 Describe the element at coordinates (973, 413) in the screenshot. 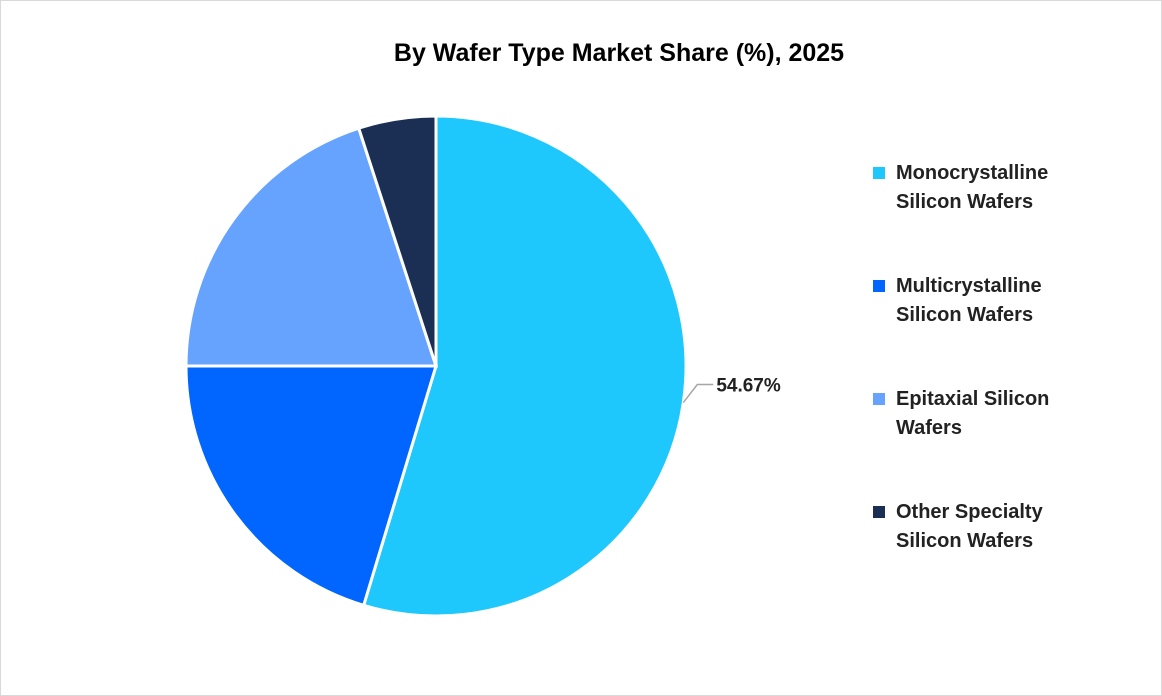

I see `legend-label: Epitaxial Silicon Wafers` at that location.